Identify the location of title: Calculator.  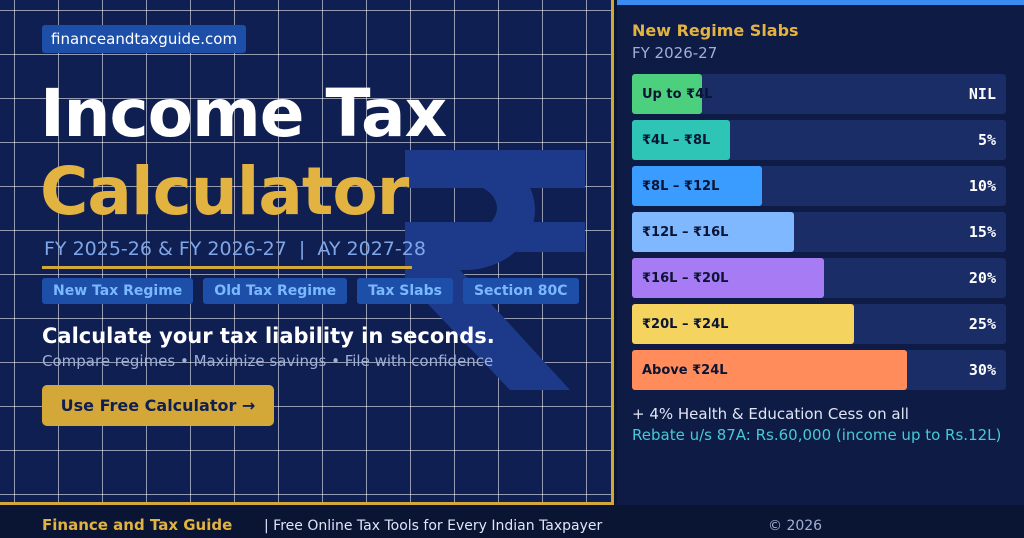
(224, 191).